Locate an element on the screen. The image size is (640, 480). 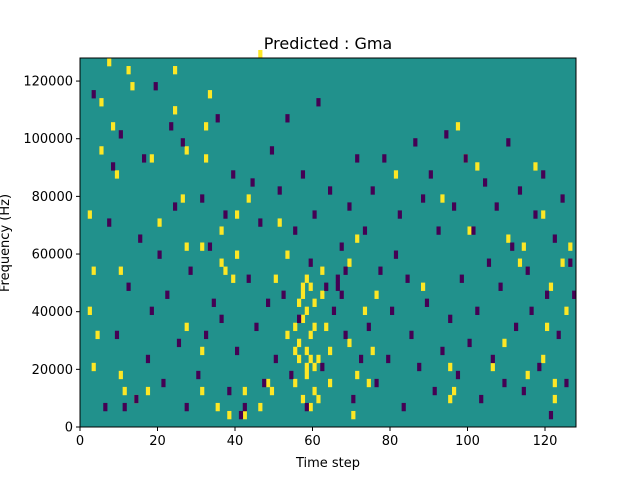
x-tick-label: 100 is located at coordinates (467, 441).